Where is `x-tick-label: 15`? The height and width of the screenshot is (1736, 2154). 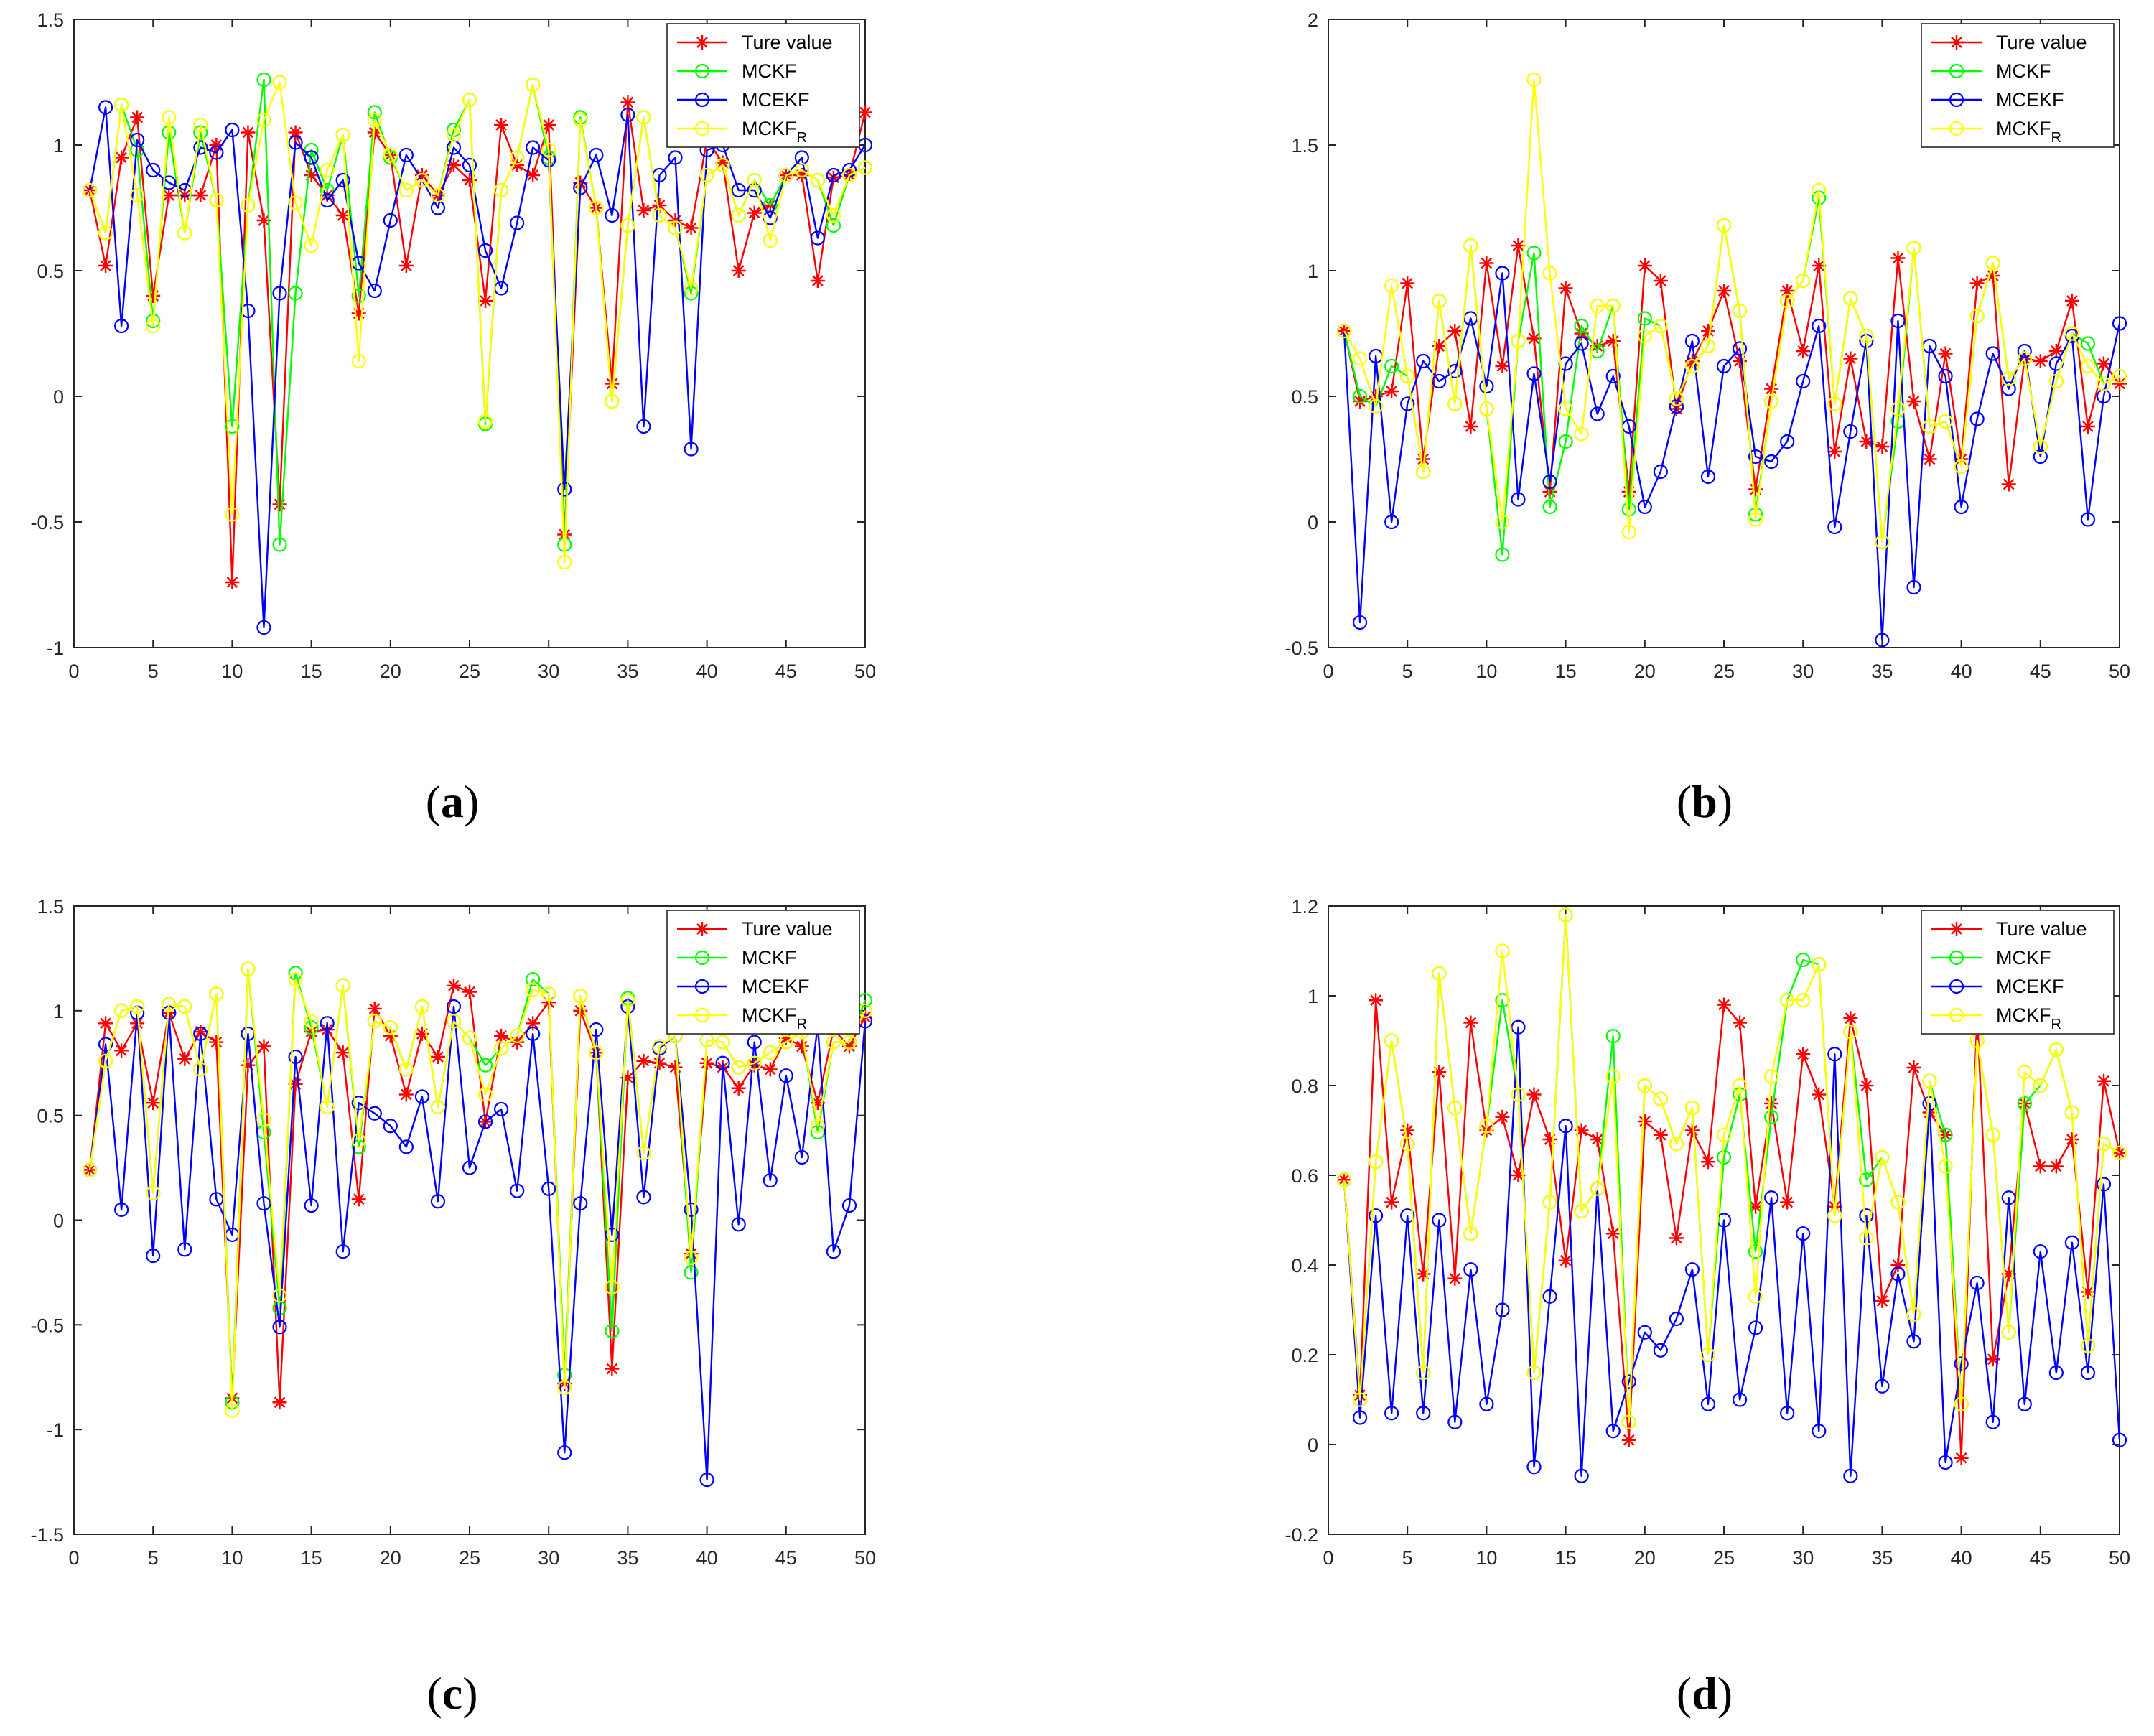
x-tick-label: 15 is located at coordinates (311, 671).